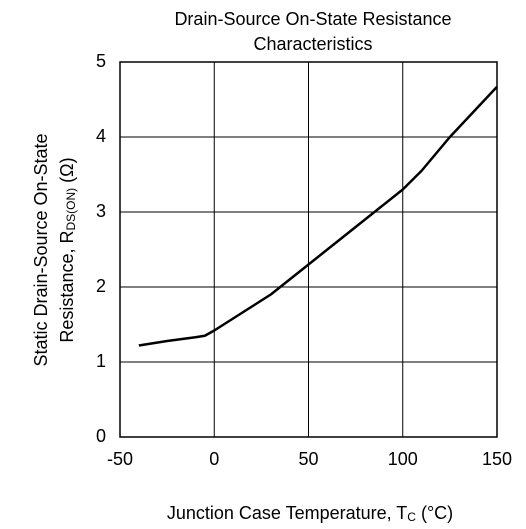 The width and height of the screenshot is (526, 529). What do you see at coordinates (214, 459) in the screenshot?
I see `x-tick-label: 0` at bounding box center [214, 459].